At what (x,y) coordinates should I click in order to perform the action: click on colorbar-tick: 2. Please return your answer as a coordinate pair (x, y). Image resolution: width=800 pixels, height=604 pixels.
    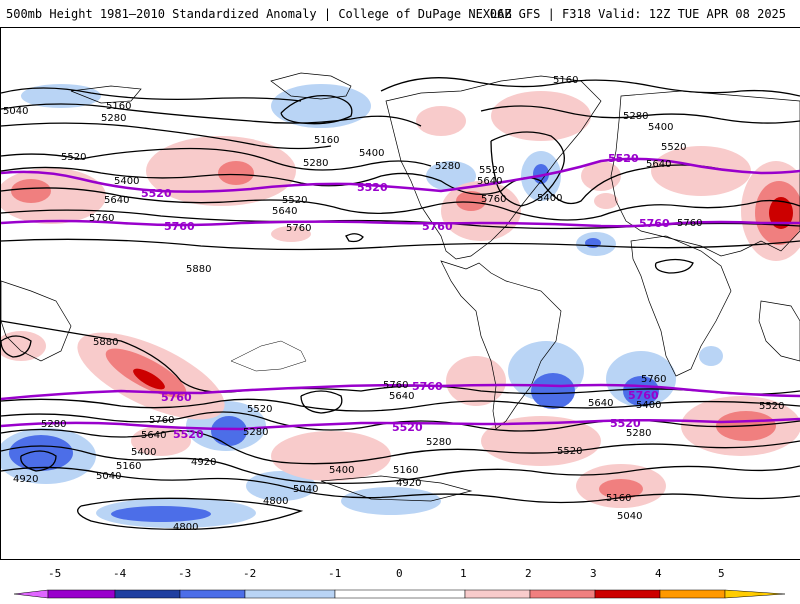
    Looking at the image, I should click on (528, 573).